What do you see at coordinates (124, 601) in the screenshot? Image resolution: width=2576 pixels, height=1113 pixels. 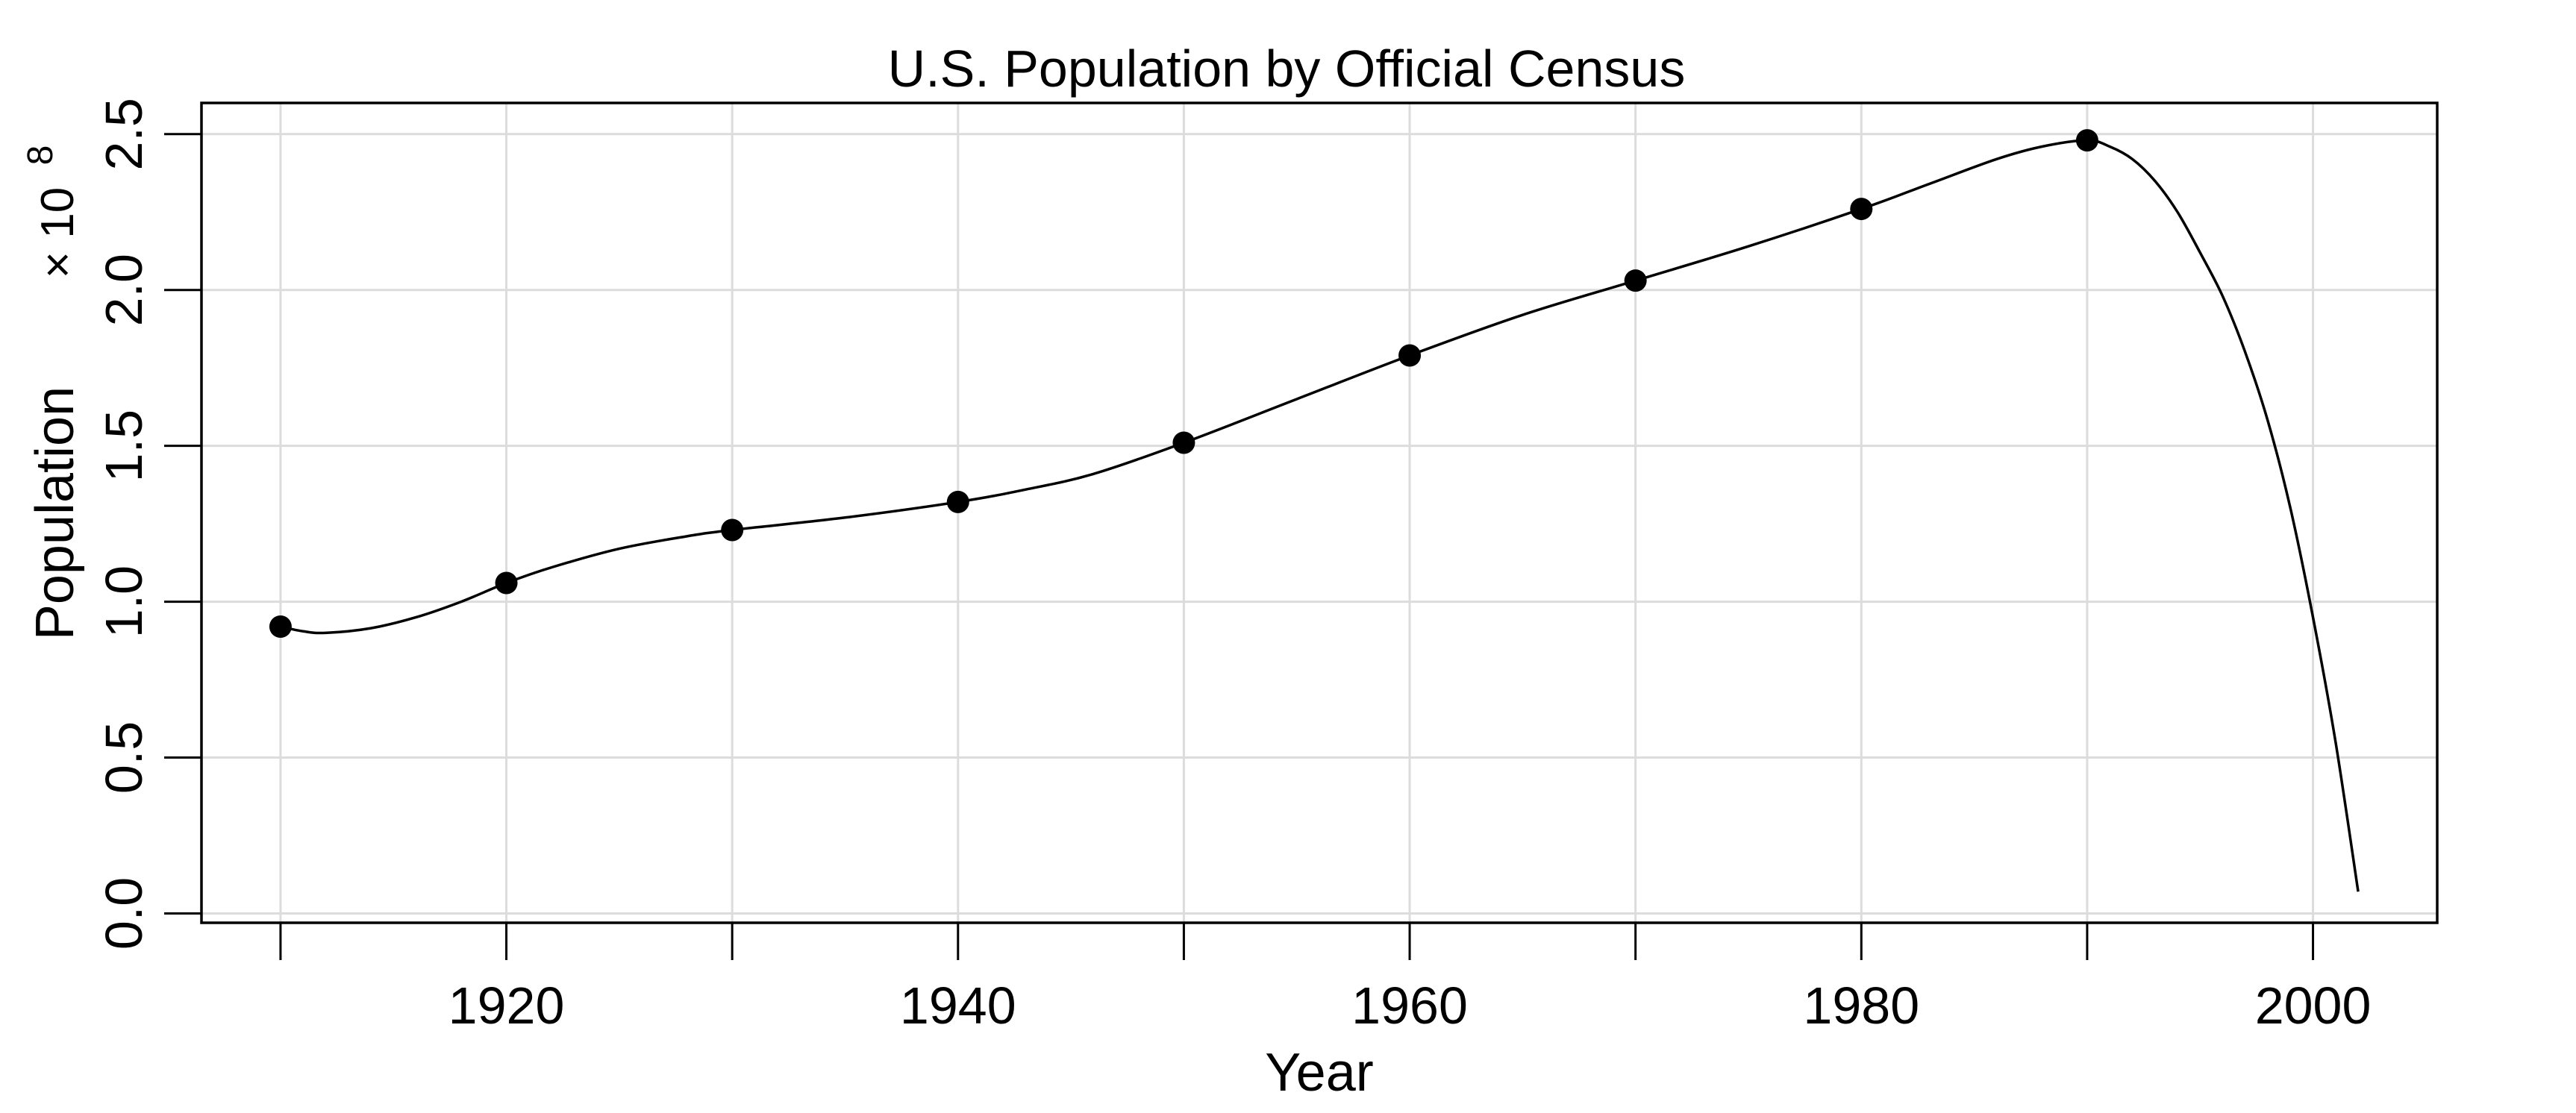 I see `y-tick-label-1: 1.0` at bounding box center [124, 601].